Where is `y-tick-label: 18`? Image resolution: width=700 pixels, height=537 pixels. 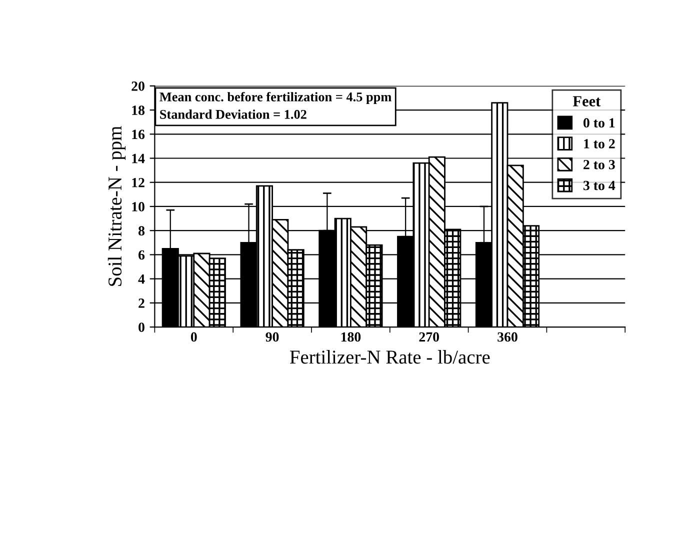 y-tick-label: 18 is located at coordinates (138, 110).